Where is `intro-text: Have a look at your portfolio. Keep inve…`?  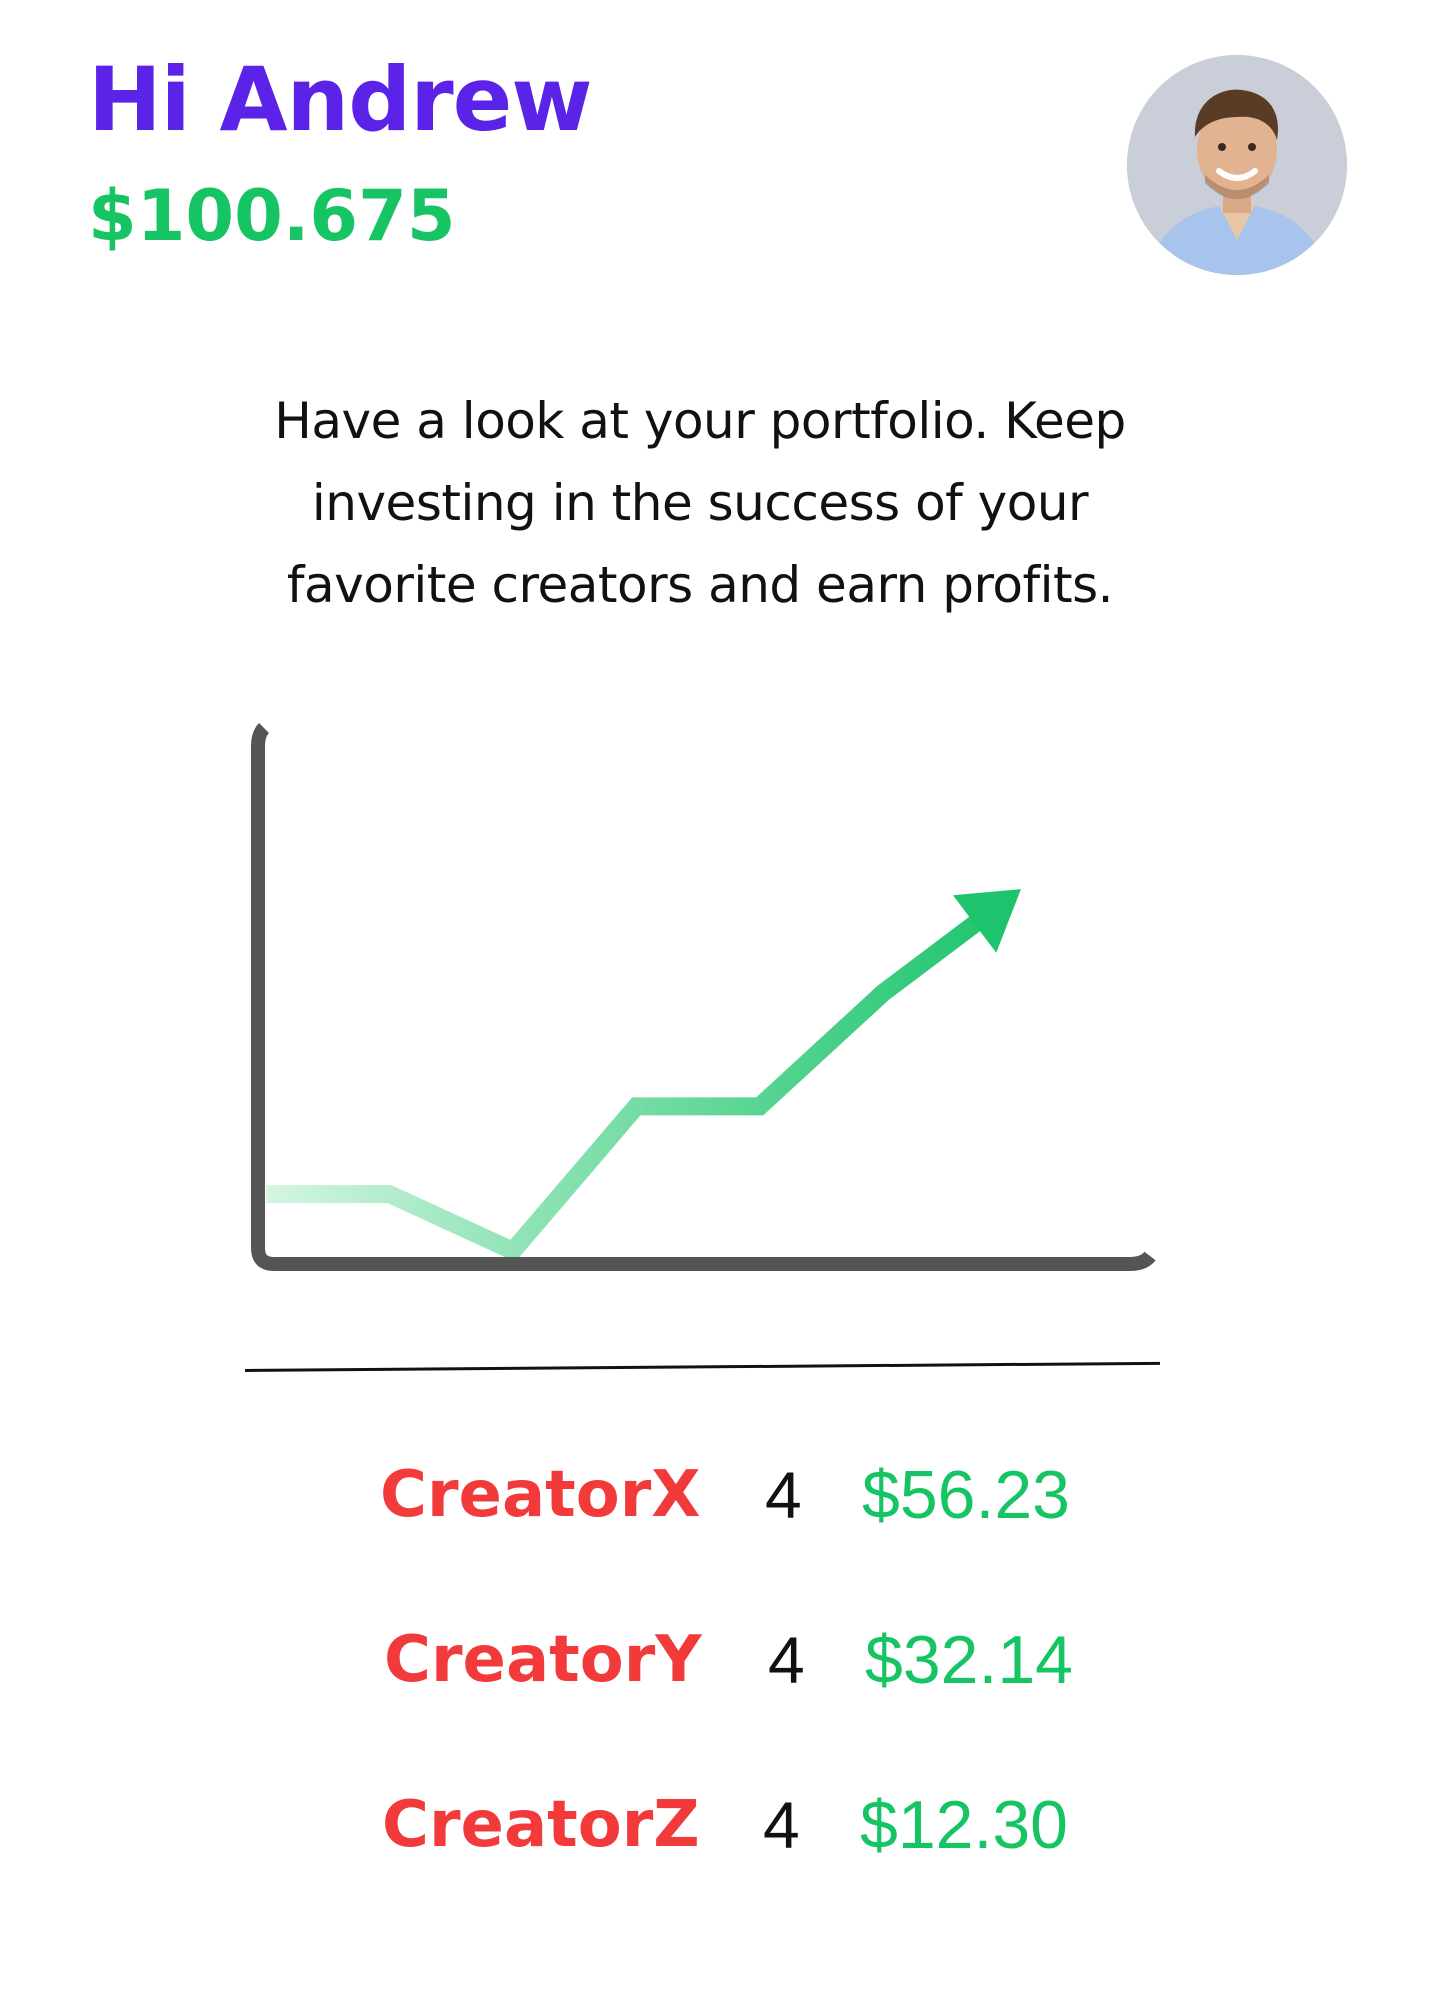 intro-text: Have a look at your portfolio. Keep inve… is located at coordinates (700, 503).